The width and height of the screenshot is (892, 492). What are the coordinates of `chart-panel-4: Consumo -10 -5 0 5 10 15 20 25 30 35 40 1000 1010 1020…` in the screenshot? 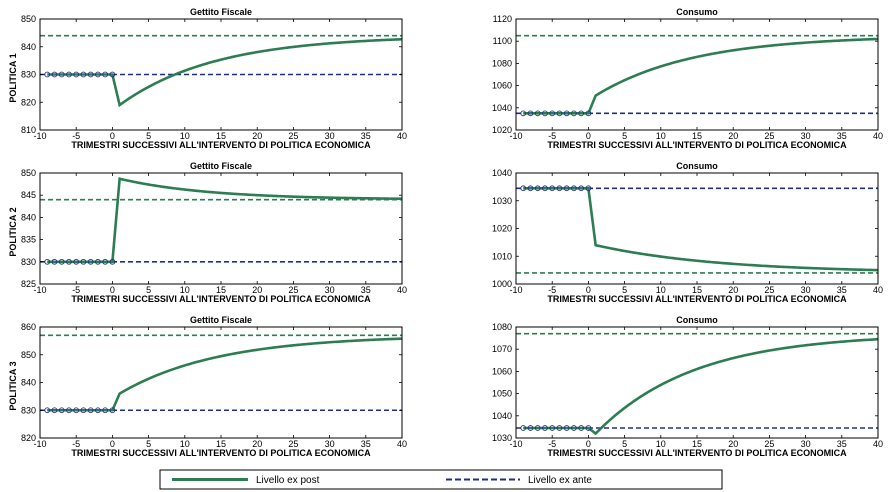 It's located at (687, 232).